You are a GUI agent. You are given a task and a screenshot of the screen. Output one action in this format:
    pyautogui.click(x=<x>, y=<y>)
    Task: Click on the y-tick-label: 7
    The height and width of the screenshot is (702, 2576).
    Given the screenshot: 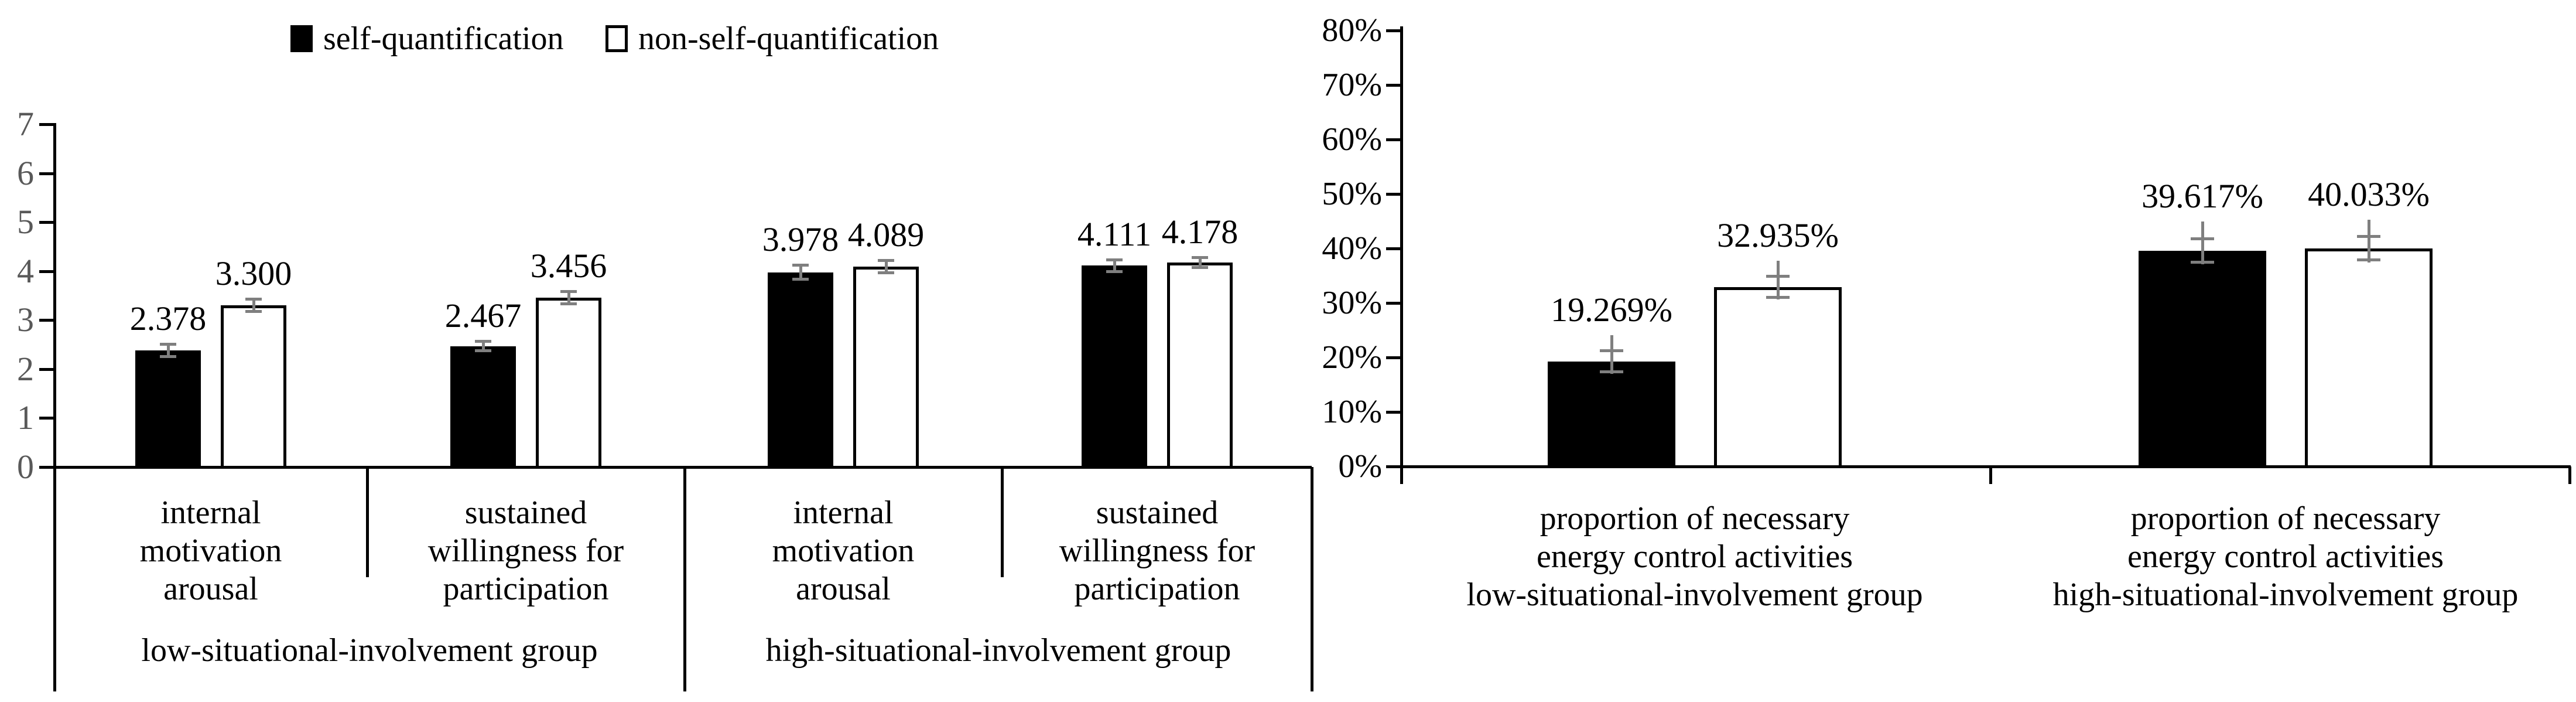 What is the action you would take?
    pyautogui.click(x=25, y=124)
    